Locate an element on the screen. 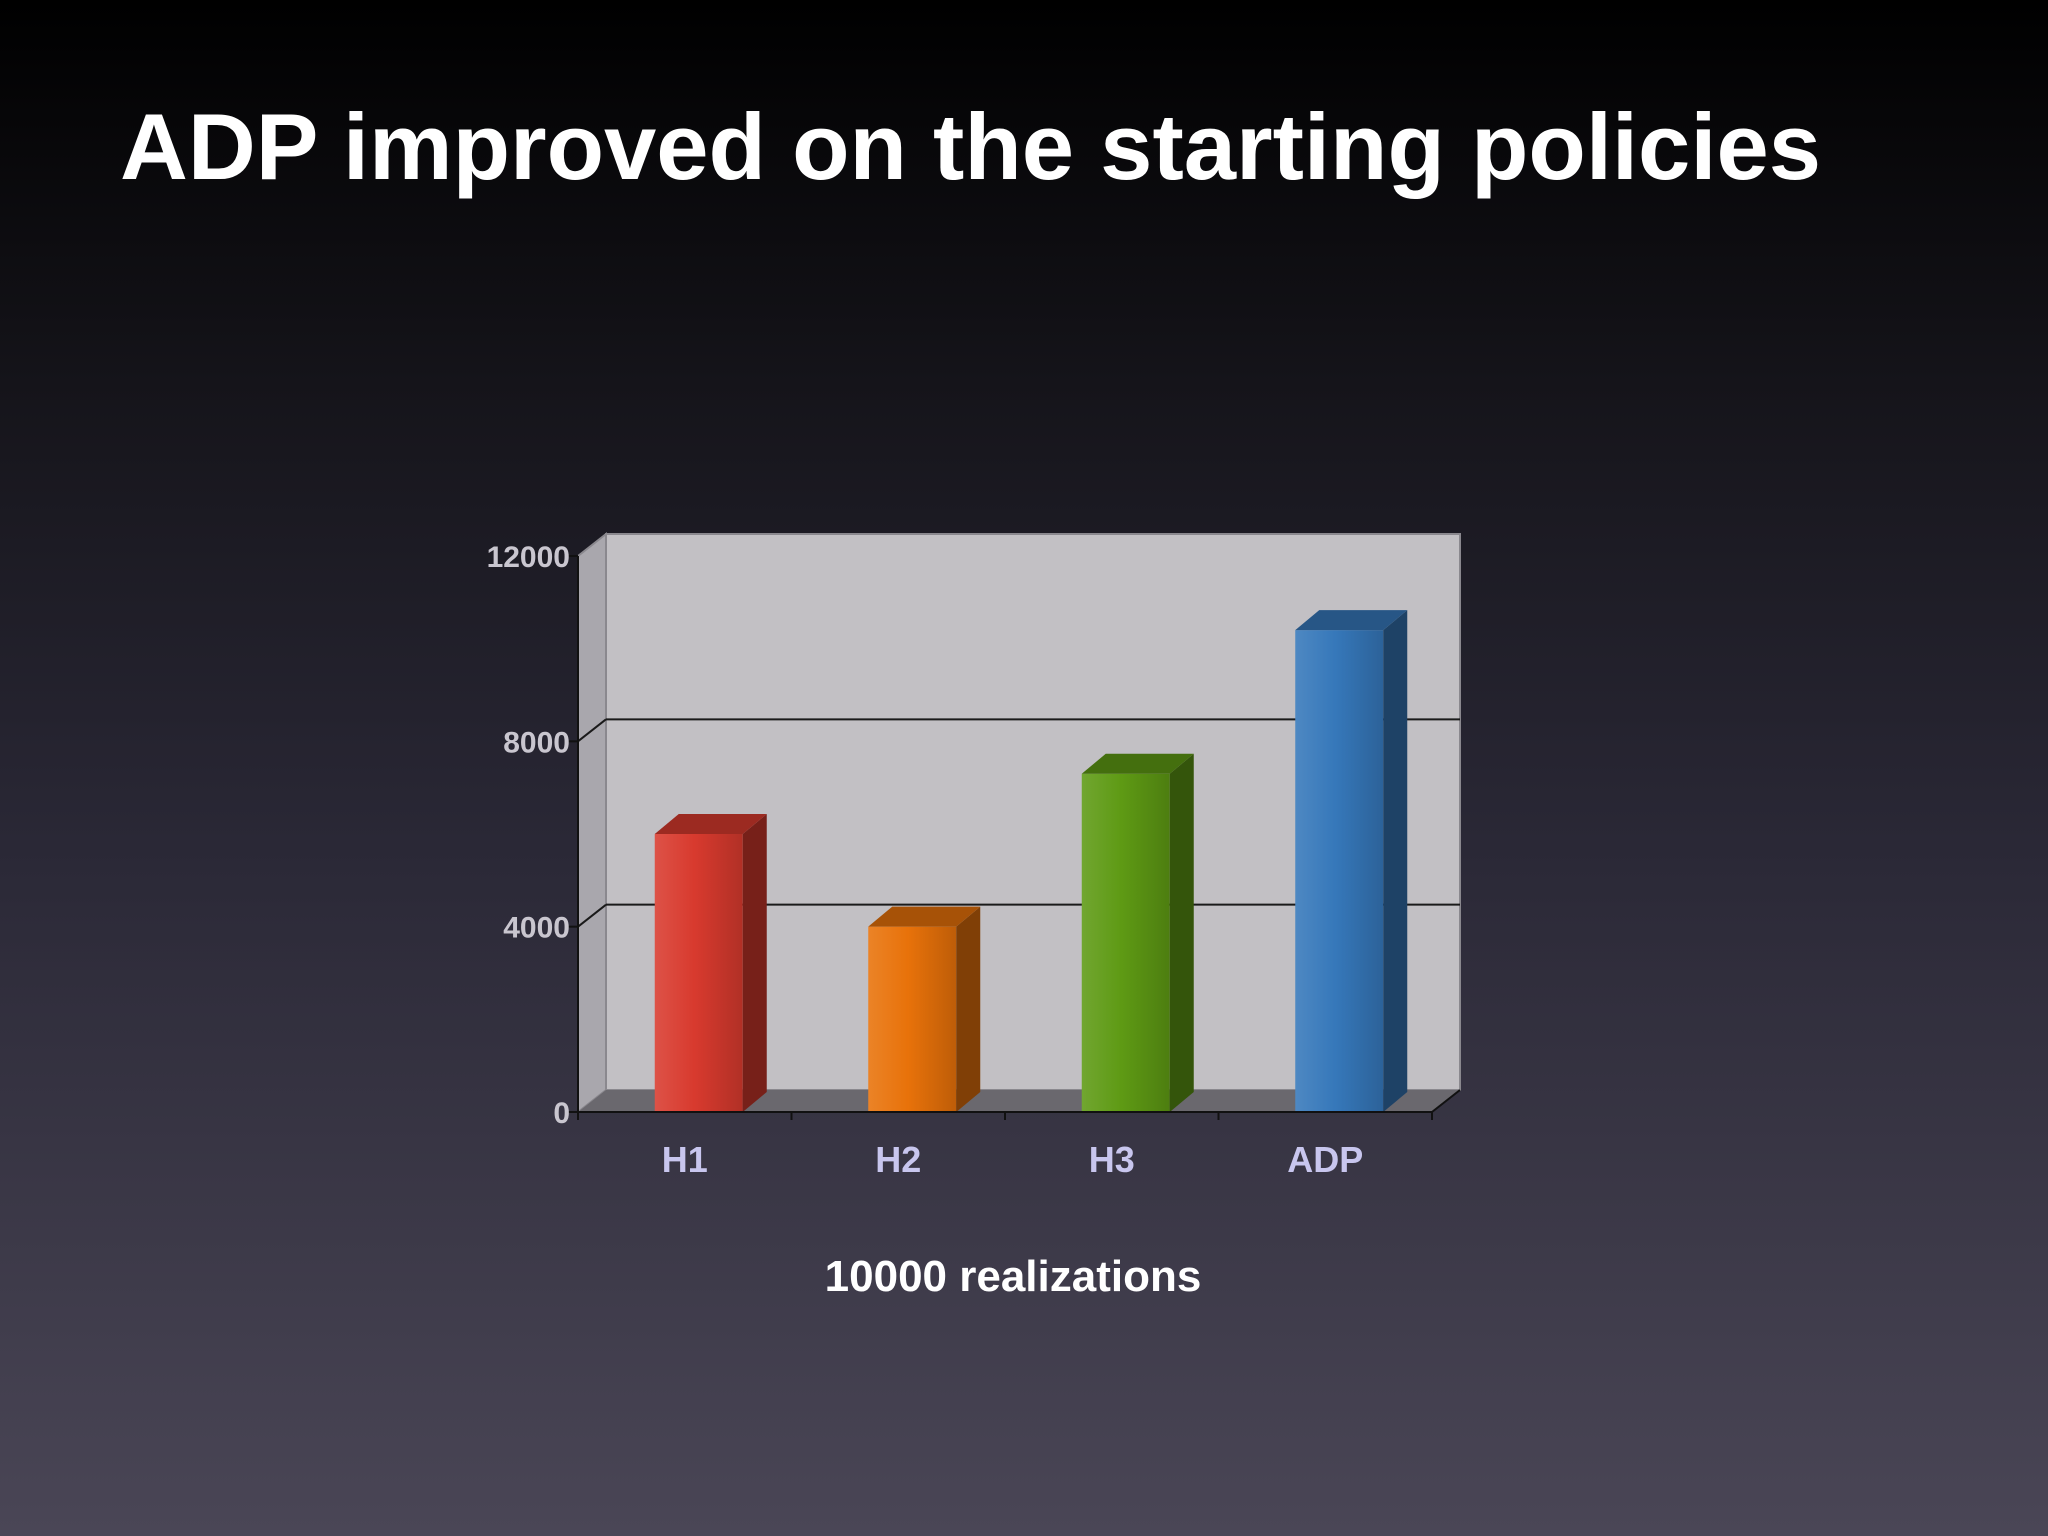  bar-adp is located at coordinates (1351, 861).